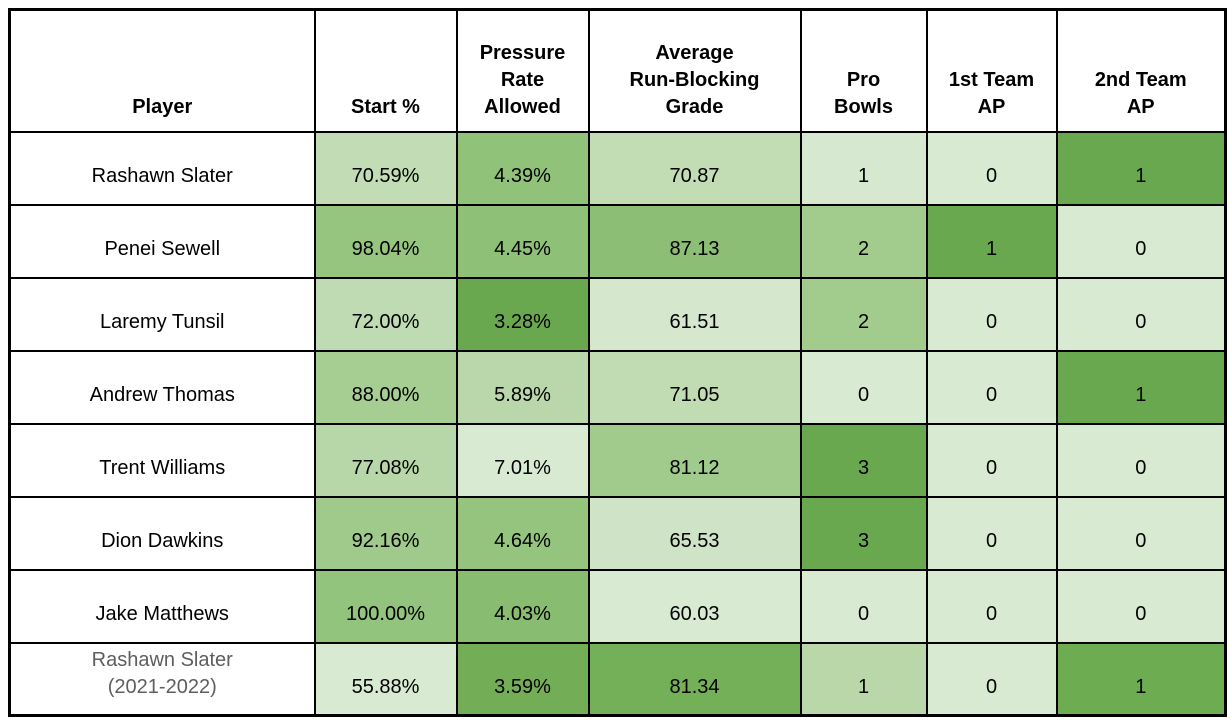  Describe the element at coordinates (522, 168) in the screenshot. I see `stat-cell-pressure_rate_allowed: 4.39%` at that location.